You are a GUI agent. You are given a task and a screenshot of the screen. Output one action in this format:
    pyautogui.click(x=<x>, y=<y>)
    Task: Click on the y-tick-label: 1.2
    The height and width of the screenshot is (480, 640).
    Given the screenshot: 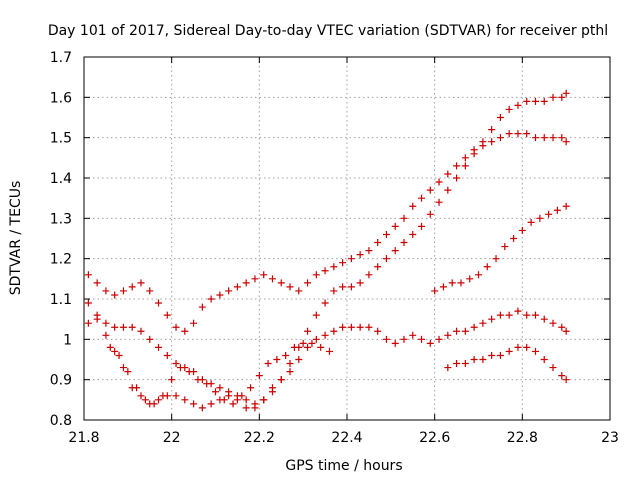 What is the action you would take?
    pyautogui.click(x=61, y=260)
    